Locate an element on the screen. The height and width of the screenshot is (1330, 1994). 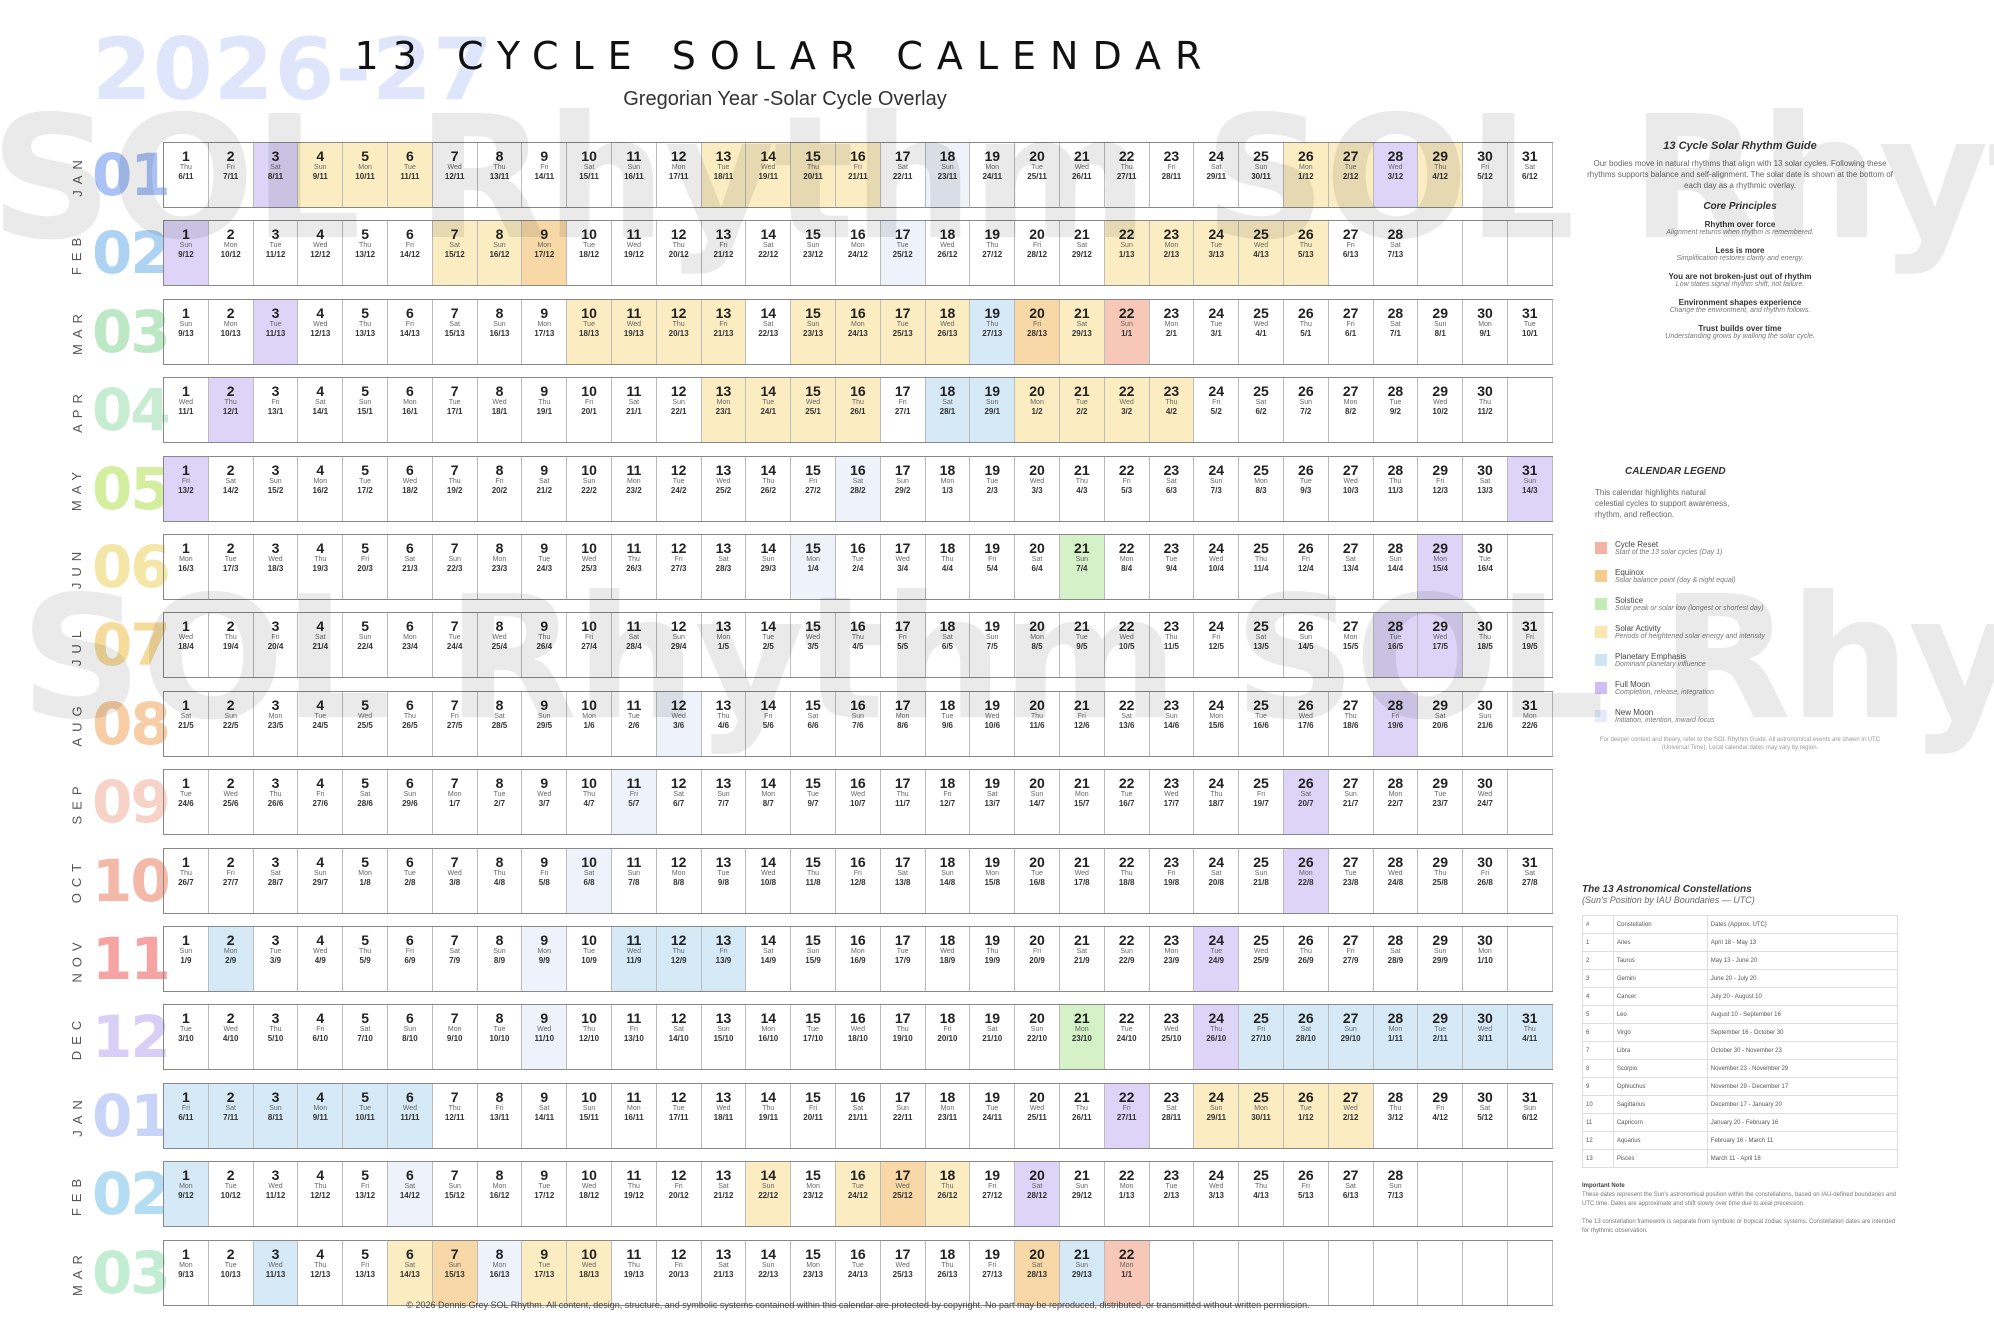
solar-date: 11/6 is located at coordinates (1037, 725).